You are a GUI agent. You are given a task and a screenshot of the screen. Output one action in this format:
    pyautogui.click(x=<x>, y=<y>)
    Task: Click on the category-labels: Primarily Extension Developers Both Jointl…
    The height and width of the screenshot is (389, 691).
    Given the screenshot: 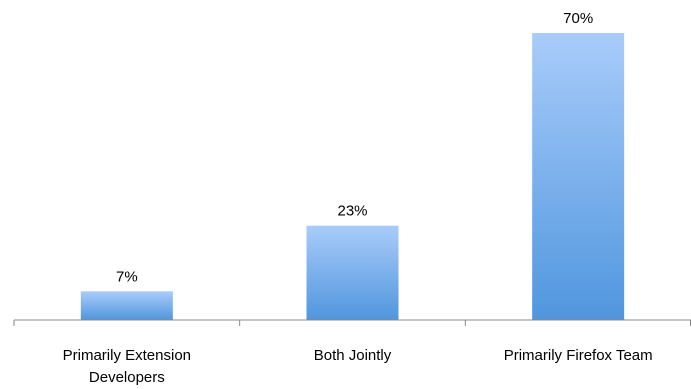 What is the action you would take?
    pyautogui.click(x=358, y=366)
    